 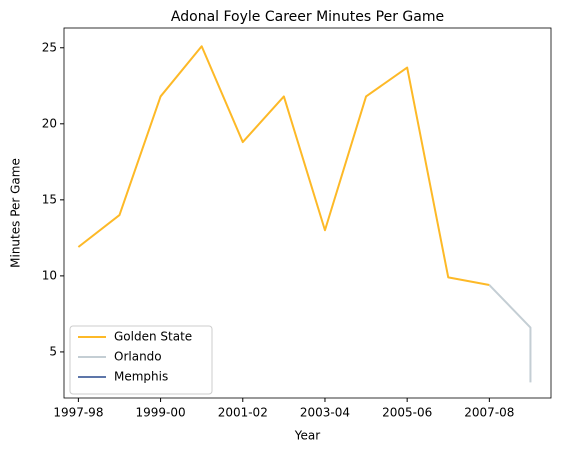 I want to click on line, so click(x=510, y=333).